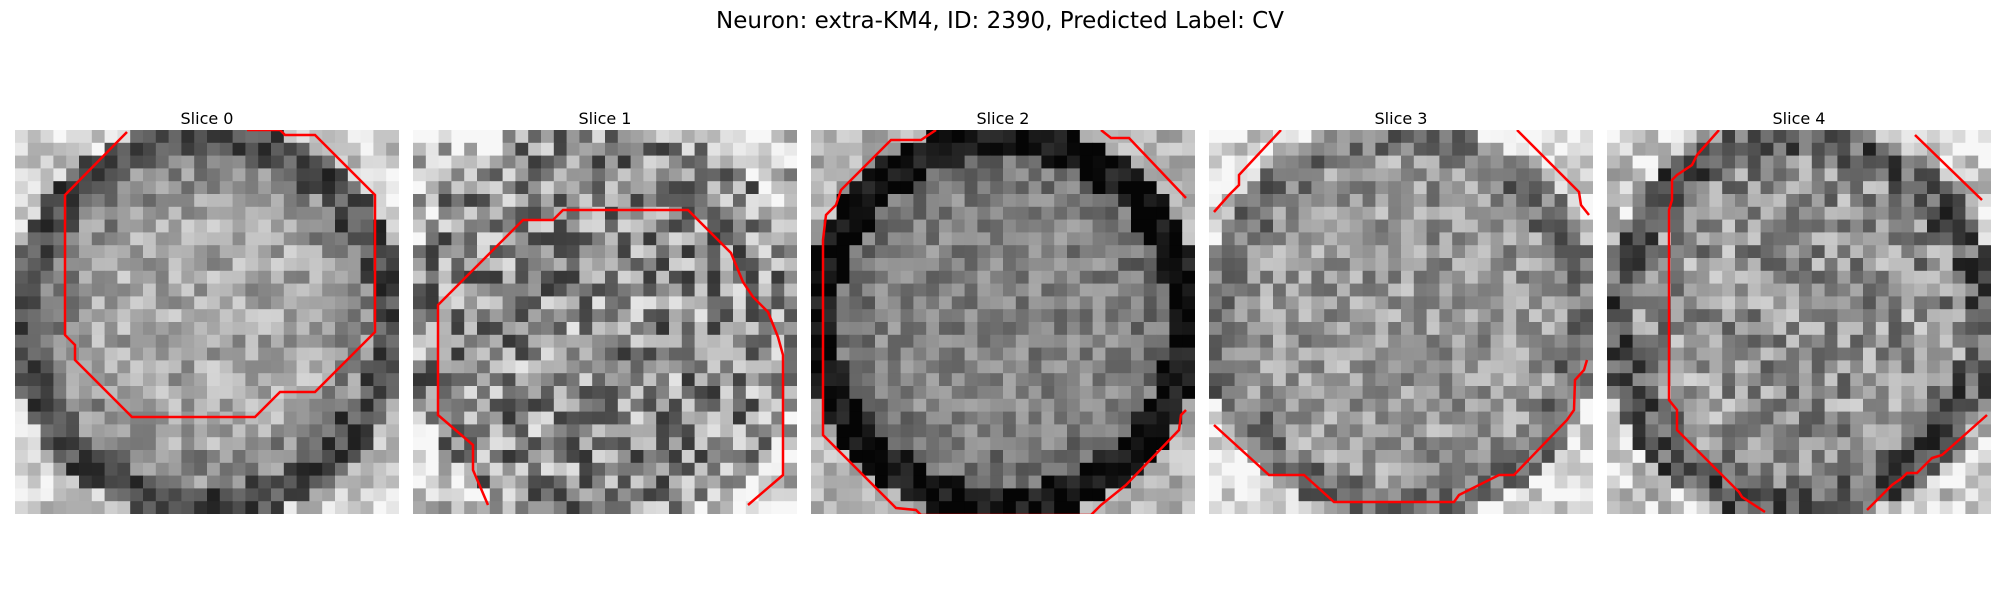  Describe the element at coordinates (1799, 118) in the screenshot. I see `slice-title: Slice 4` at that location.